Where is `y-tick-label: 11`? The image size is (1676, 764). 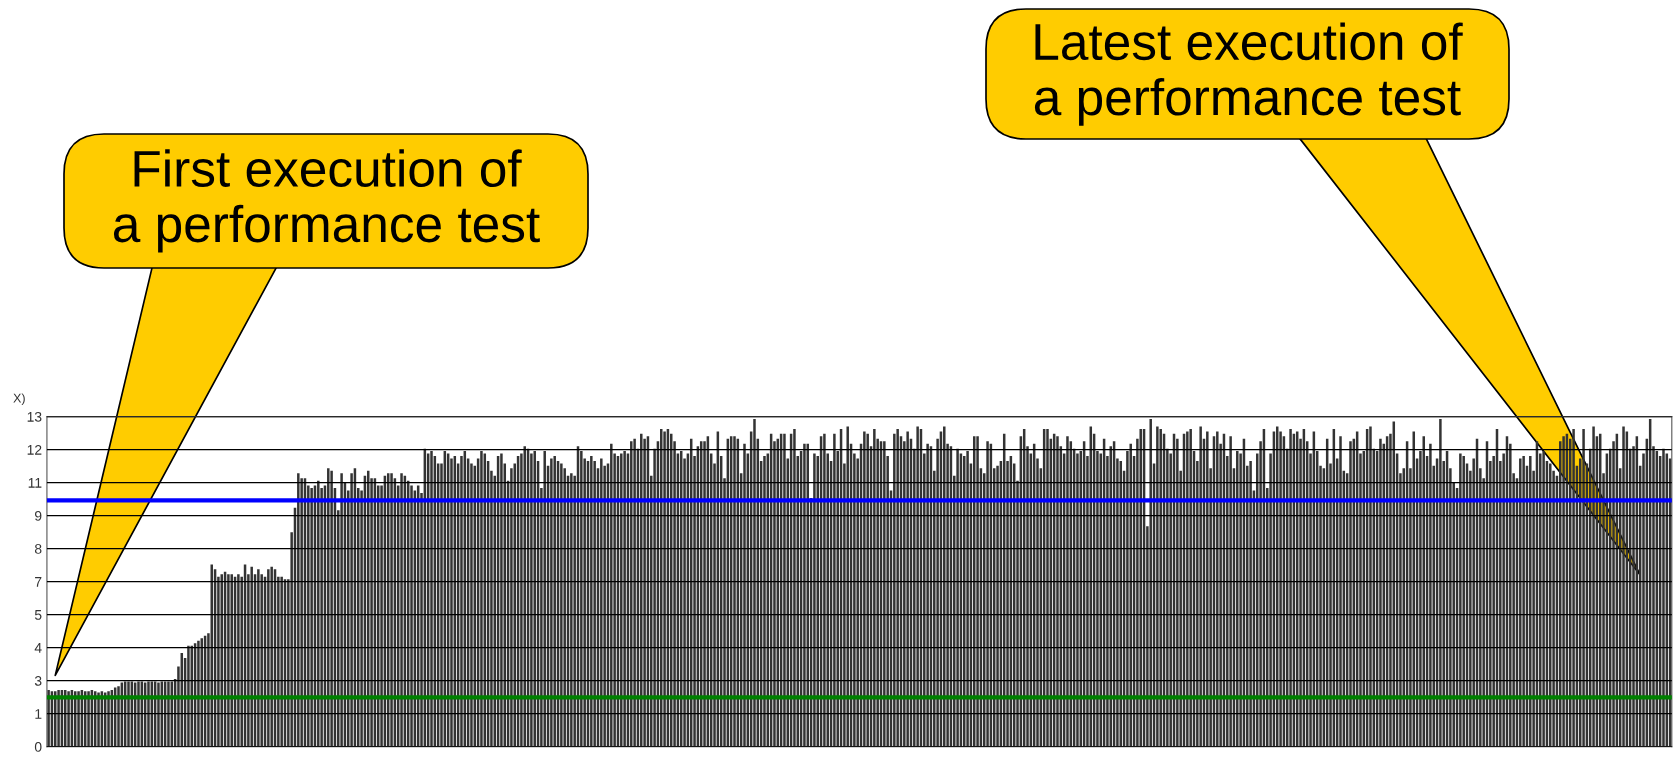
y-tick-label: 11 is located at coordinates (35, 483).